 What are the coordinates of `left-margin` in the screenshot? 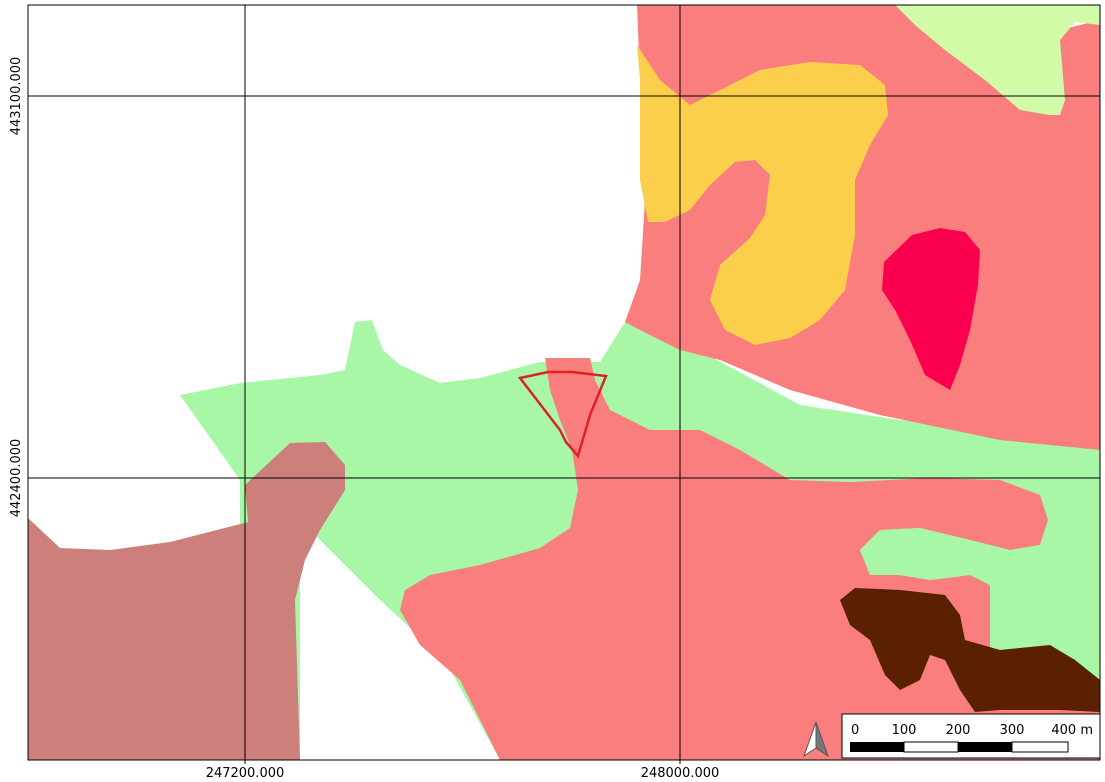 It's located at (14, 391).